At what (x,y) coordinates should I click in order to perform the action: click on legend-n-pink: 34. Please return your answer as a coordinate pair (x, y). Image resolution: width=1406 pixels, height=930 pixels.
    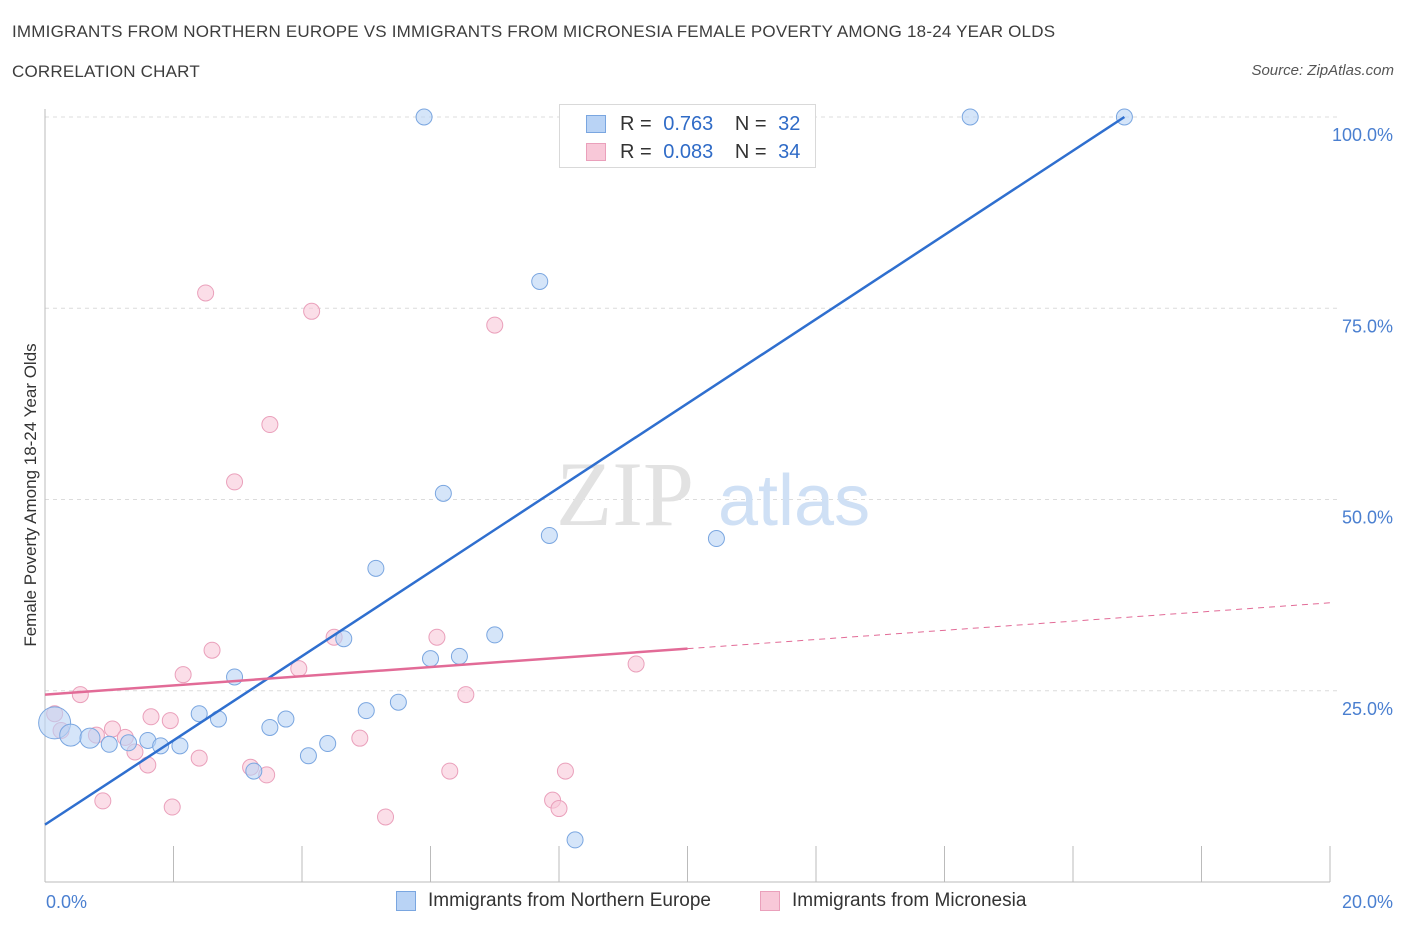
    Looking at the image, I should click on (789, 152).